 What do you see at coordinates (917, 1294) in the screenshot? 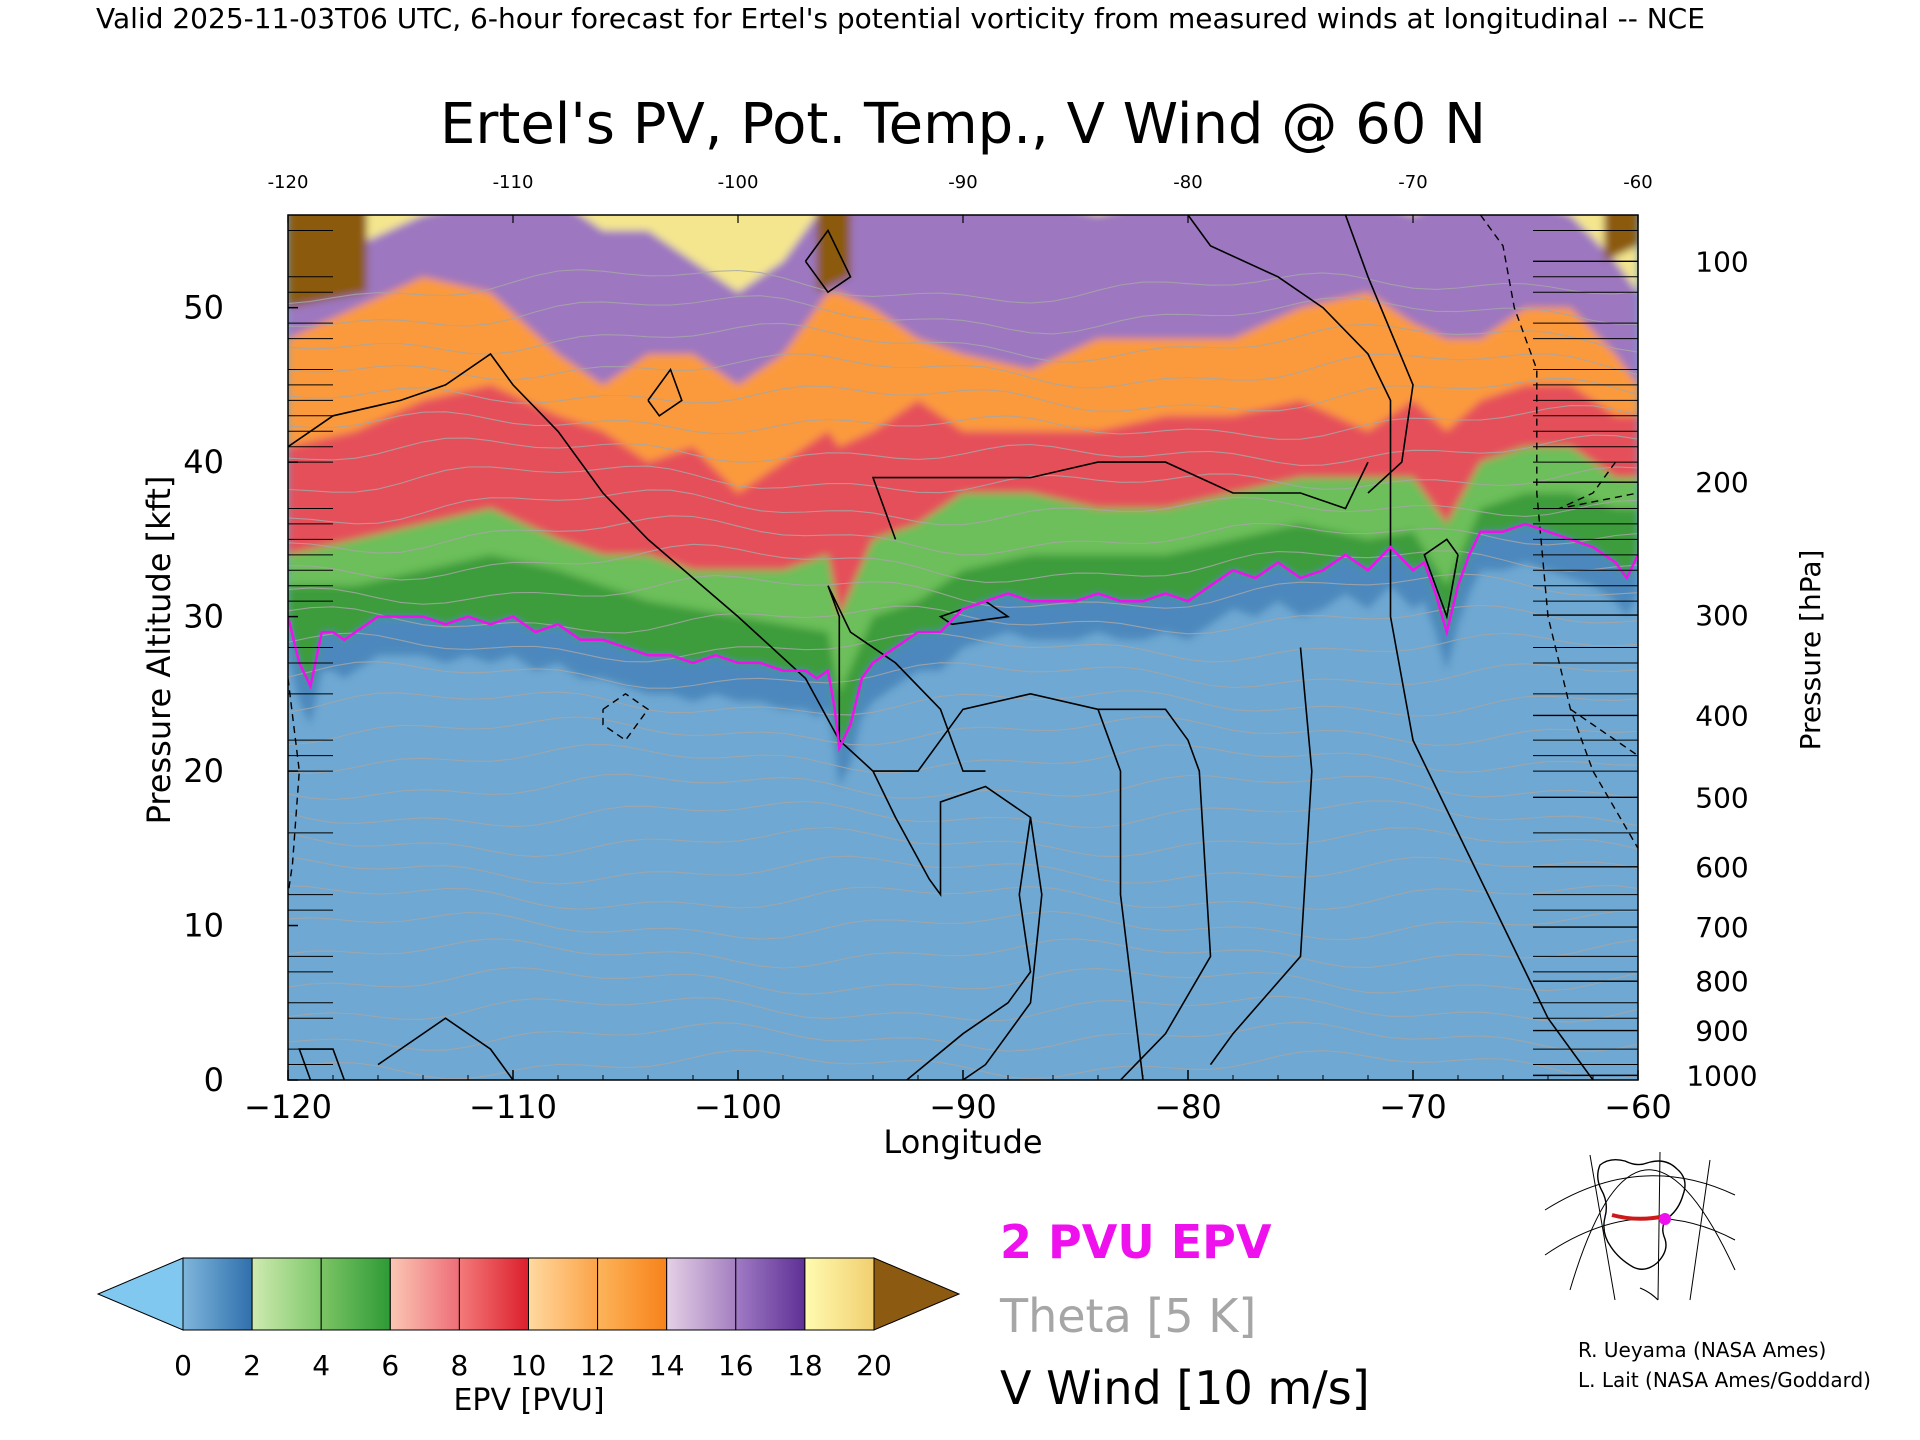
I see `colorbar-over-arrow` at bounding box center [917, 1294].